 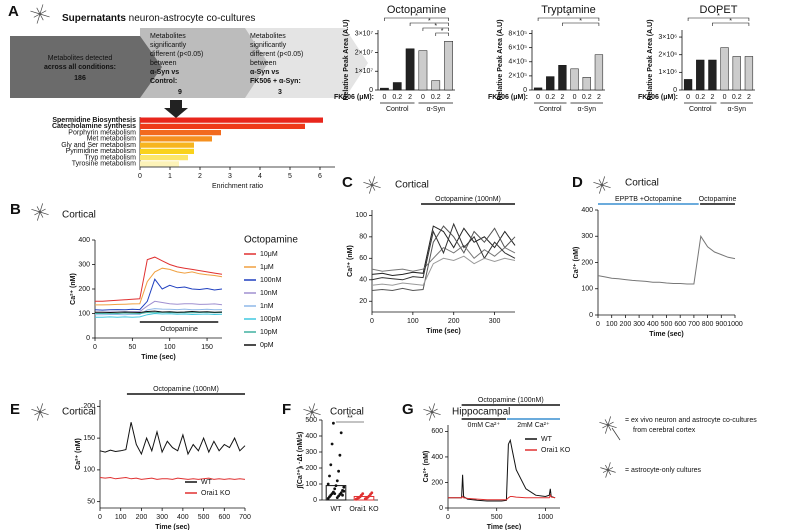 I want to click on legend-label: 1nM, so click(x=267, y=306).